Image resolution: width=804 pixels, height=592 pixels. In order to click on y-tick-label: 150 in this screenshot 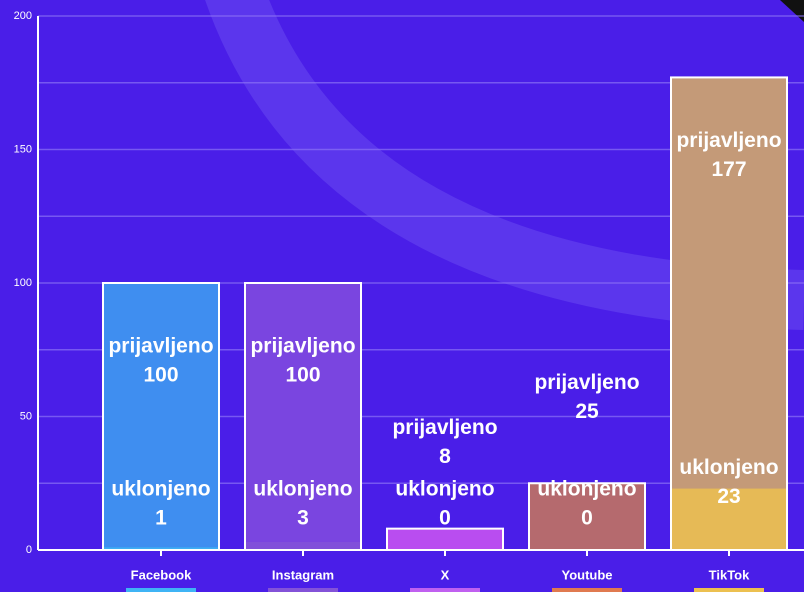, I will do `click(23, 149)`.